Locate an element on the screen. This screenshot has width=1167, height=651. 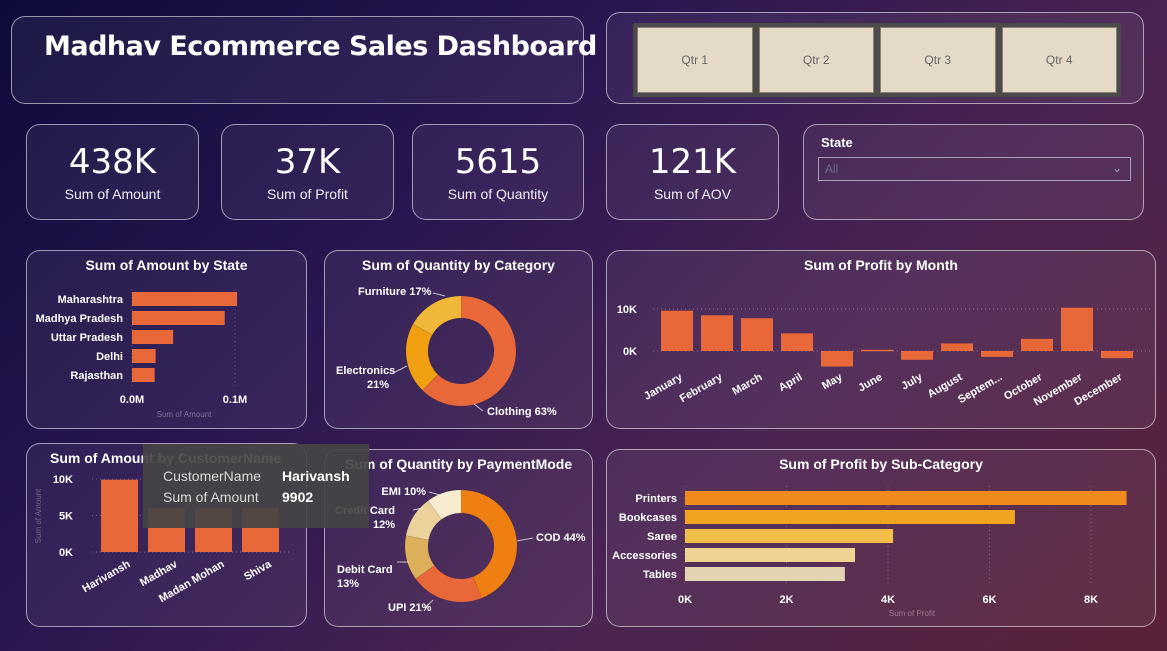
x-tick-label: 0.1M is located at coordinates (235, 400).